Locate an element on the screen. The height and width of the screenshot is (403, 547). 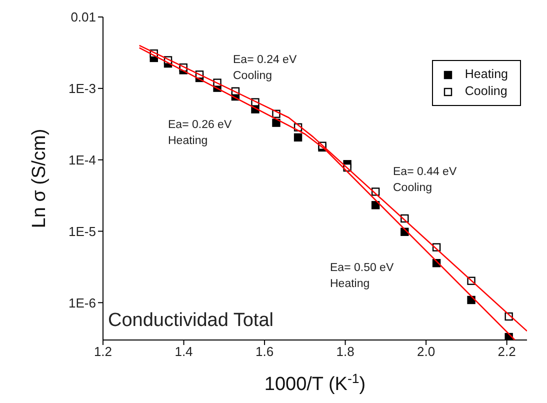
y-tick-label: 1E-4 is located at coordinates (82, 160).